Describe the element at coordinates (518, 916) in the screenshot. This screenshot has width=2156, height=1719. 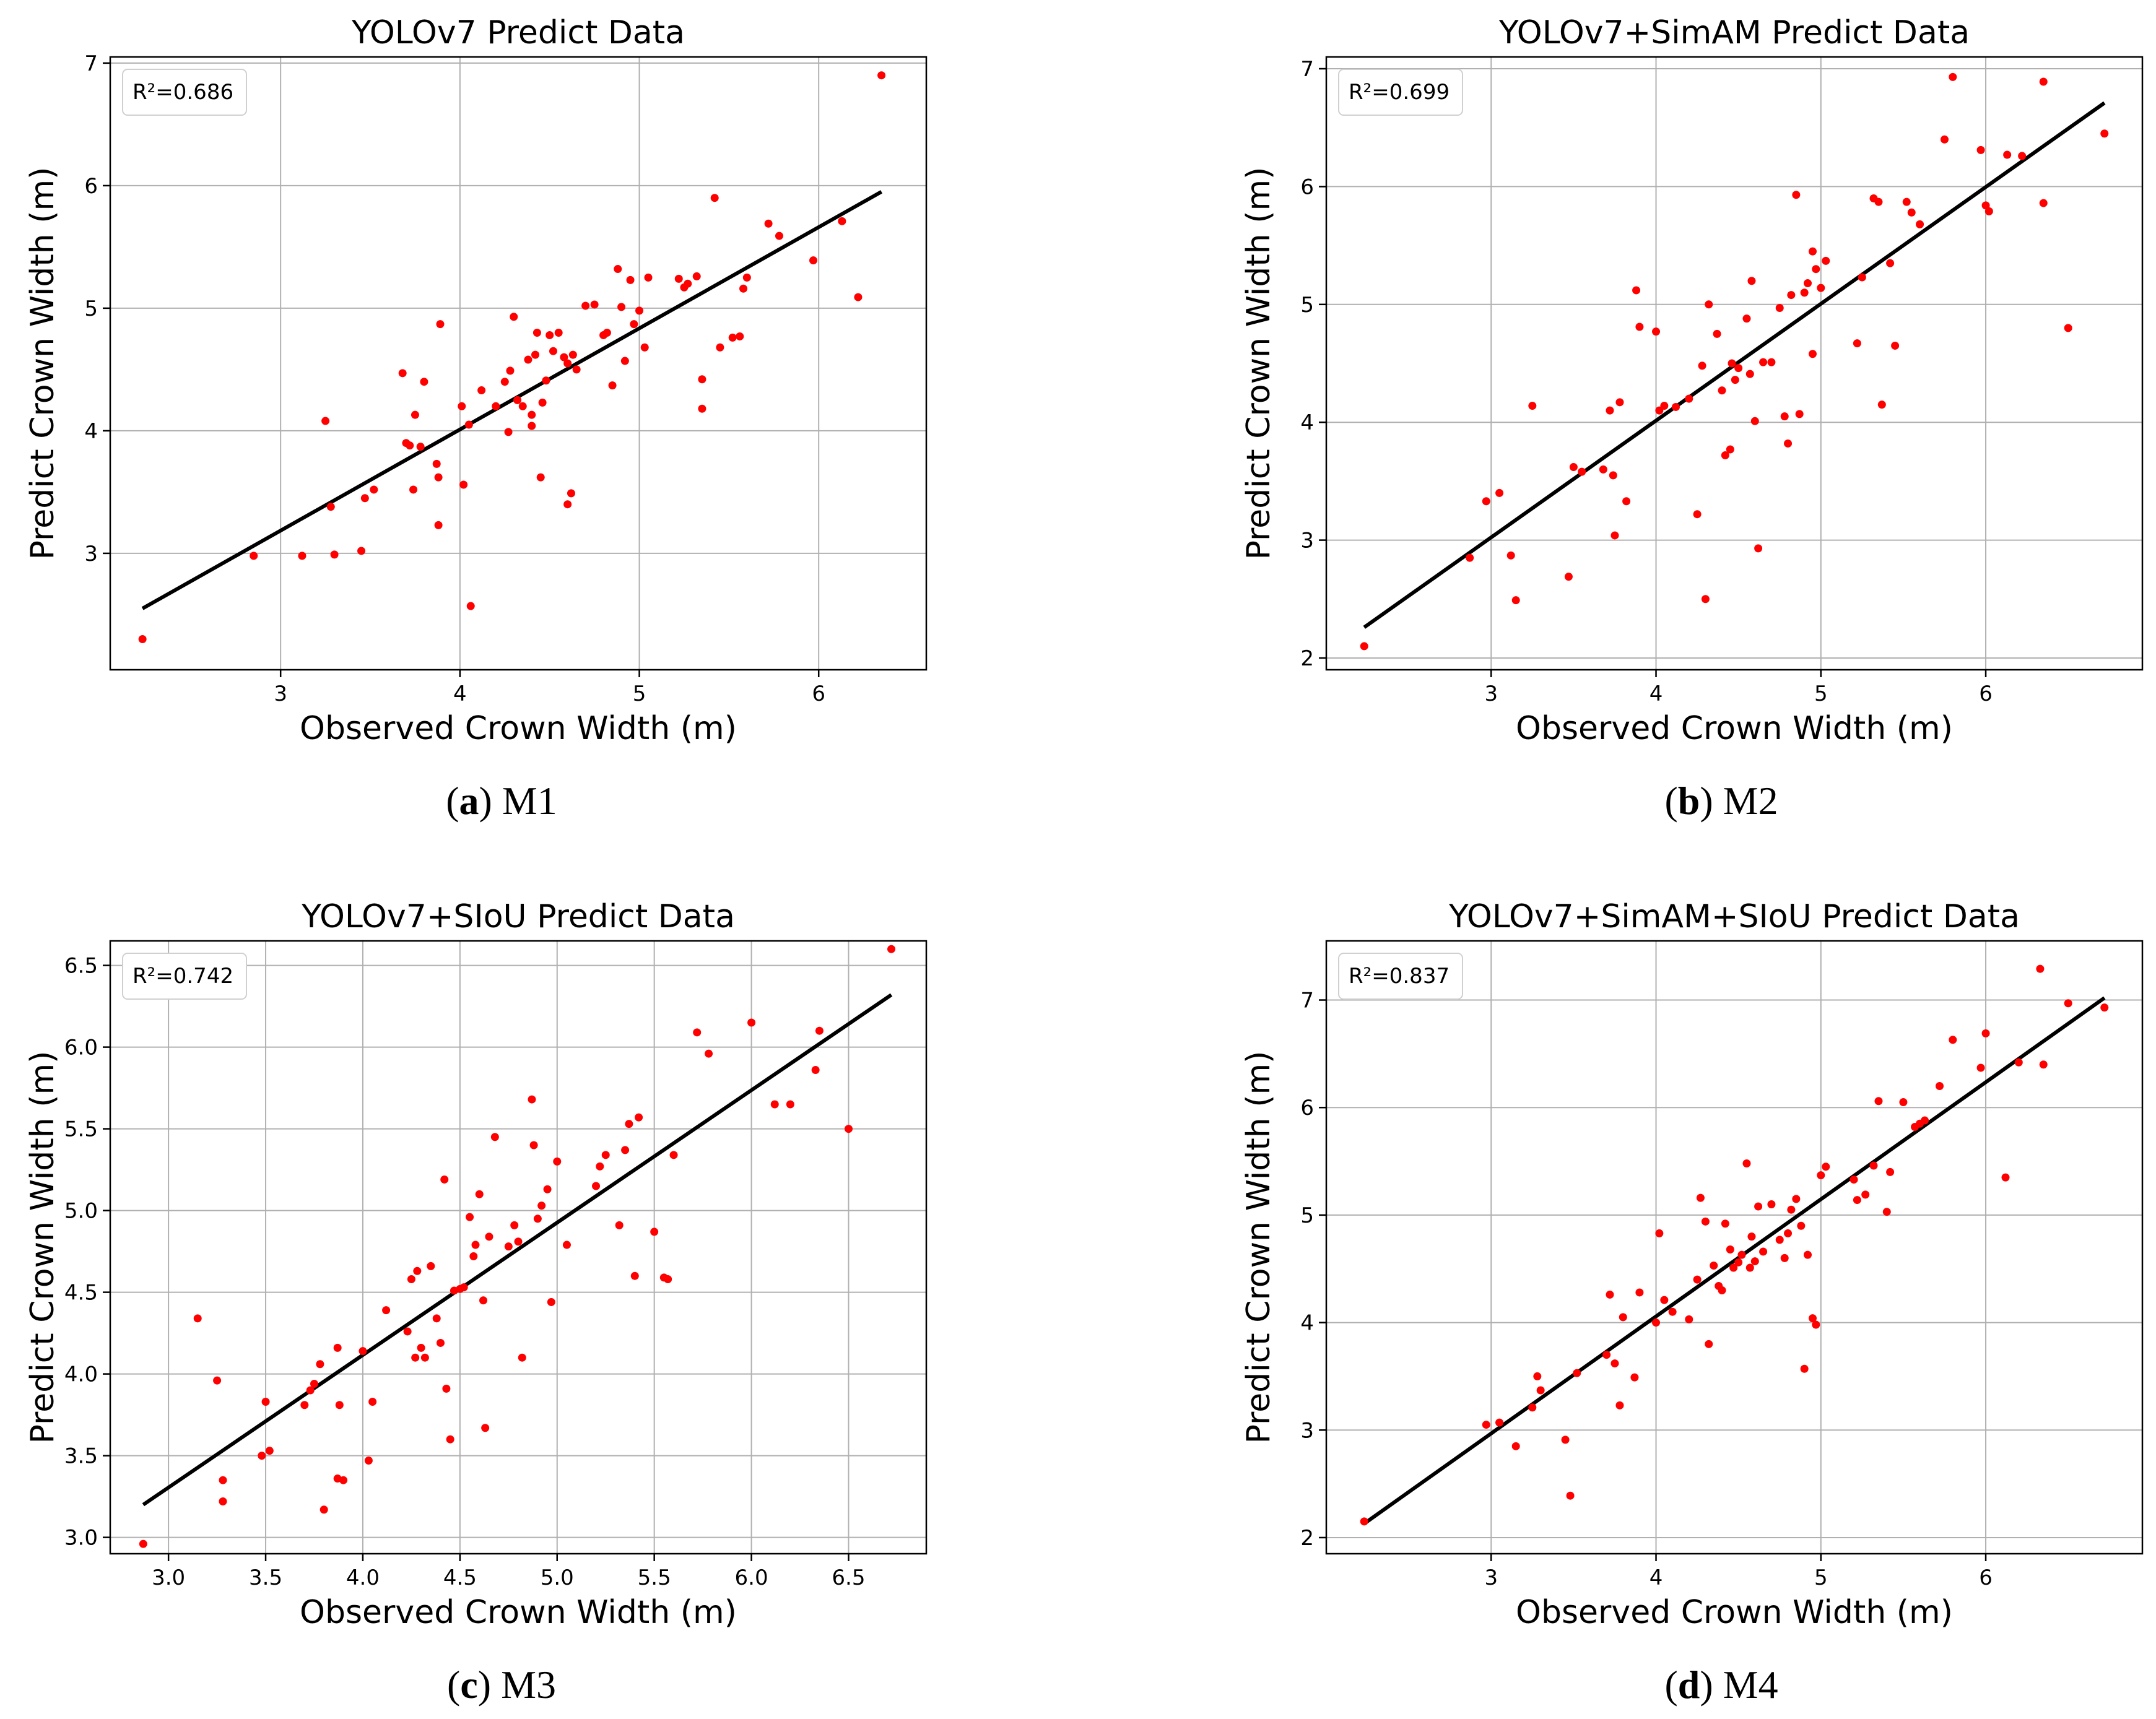
I see `chart-title: YOLOv7+SIoU Predict Data` at that location.